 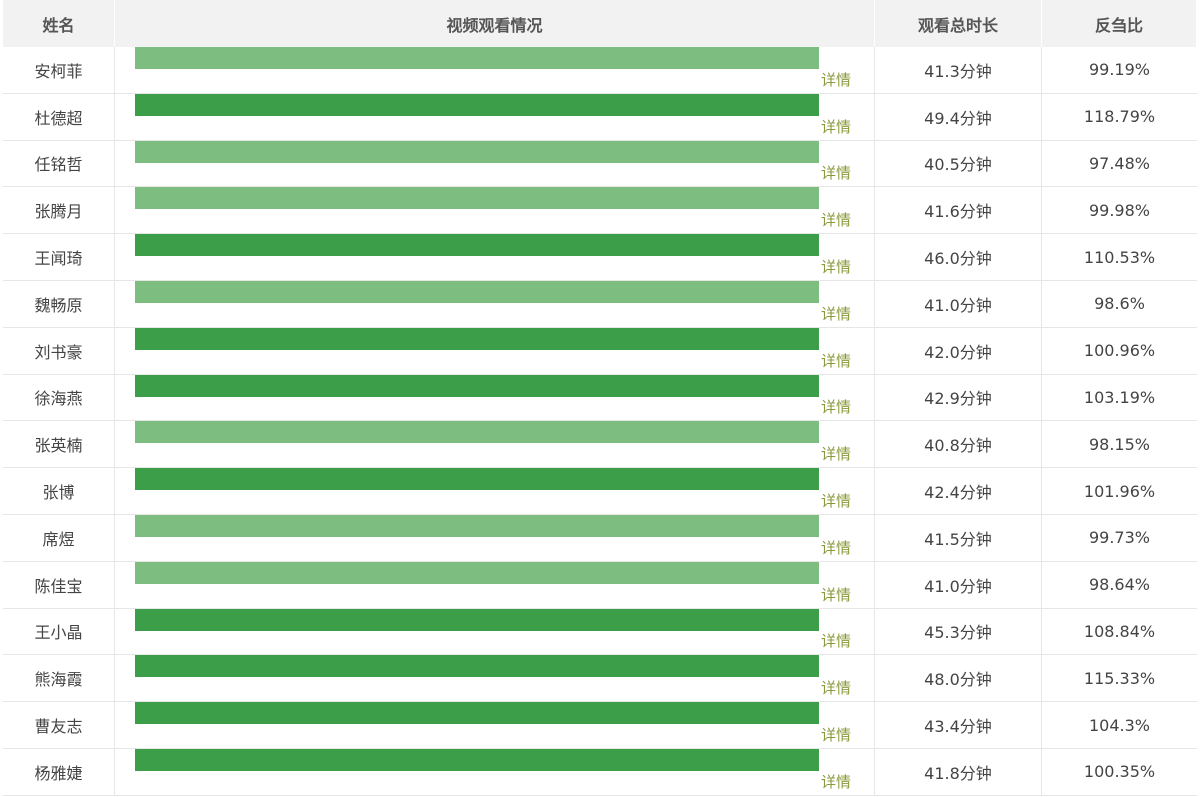 What do you see at coordinates (495, 23) in the screenshot?
I see `header-video: 视频观看情况` at bounding box center [495, 23].